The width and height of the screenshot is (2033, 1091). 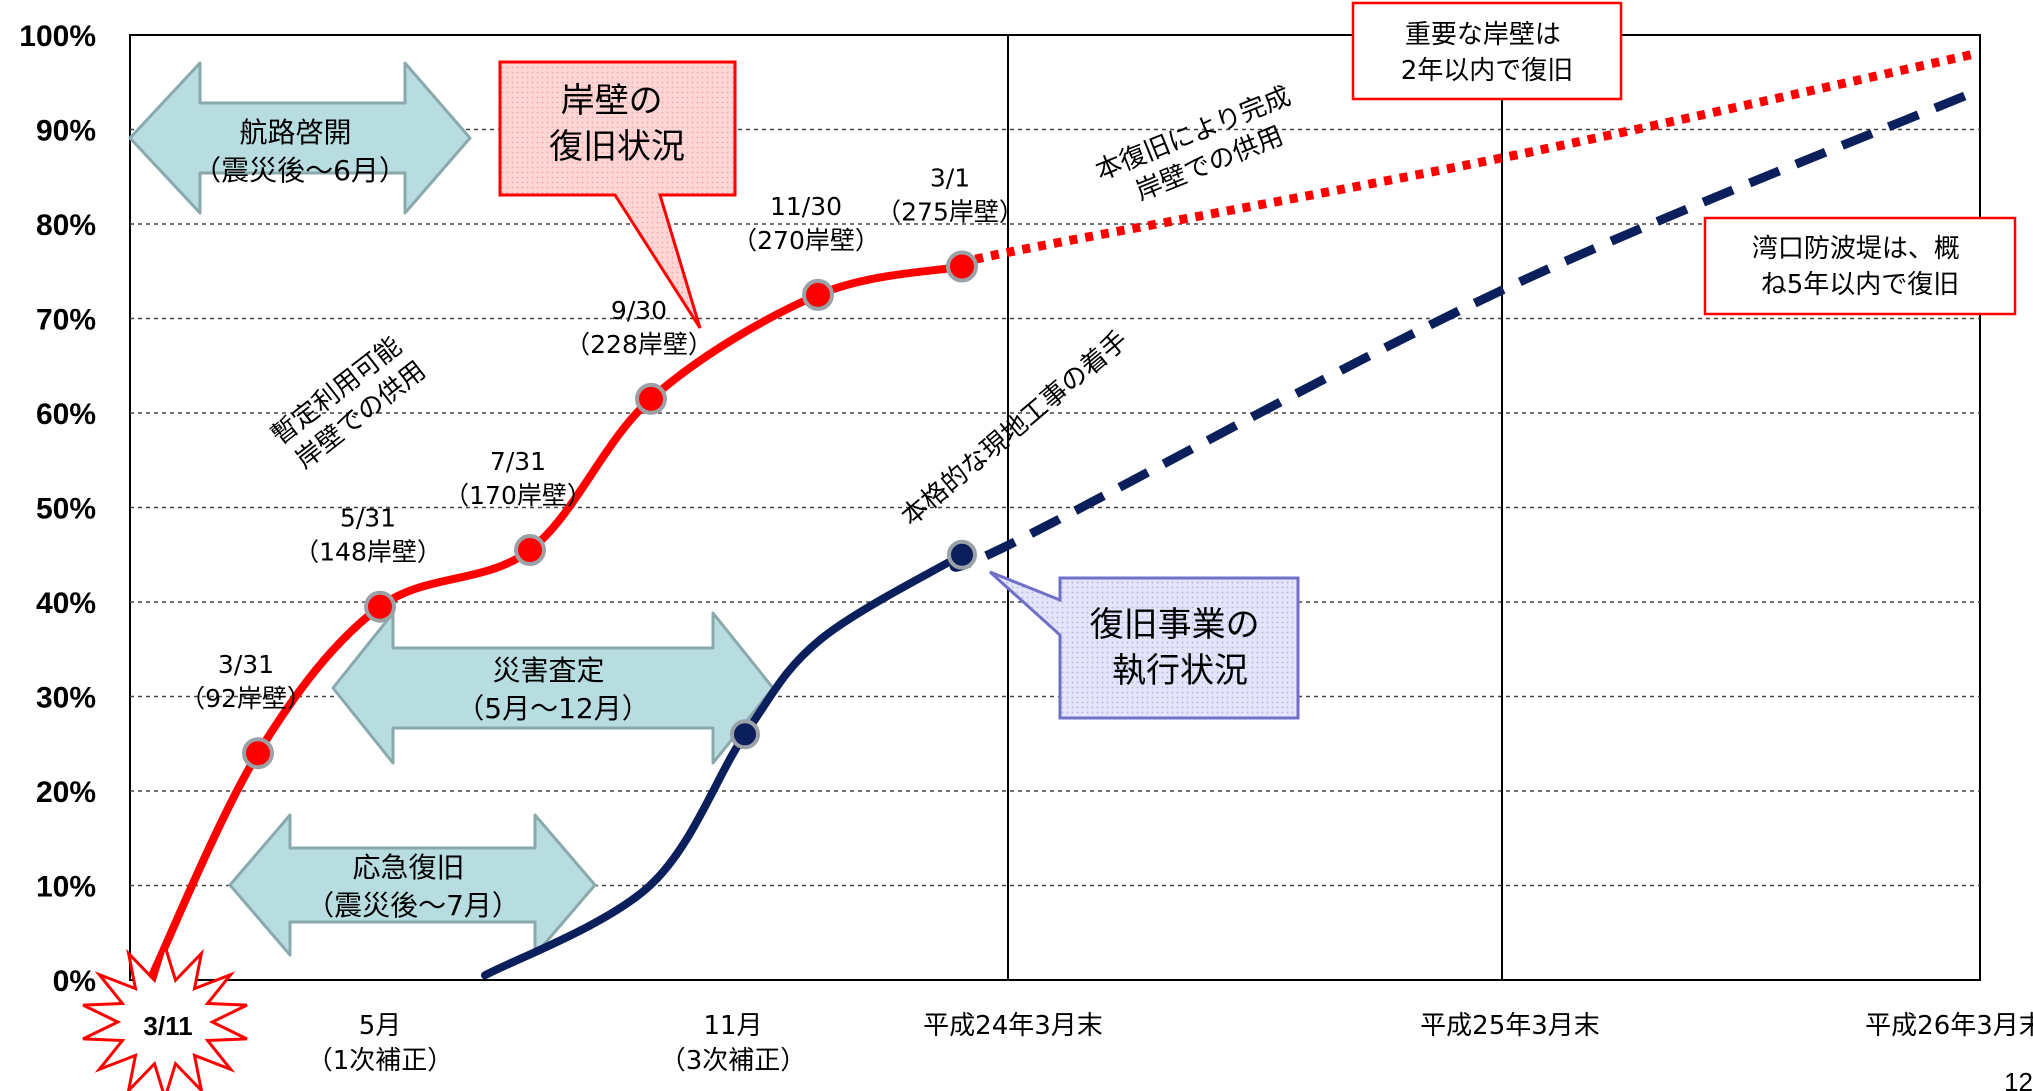 I want to click on arrow-assess-line1: 災害査定, so click(x=549, y=670).